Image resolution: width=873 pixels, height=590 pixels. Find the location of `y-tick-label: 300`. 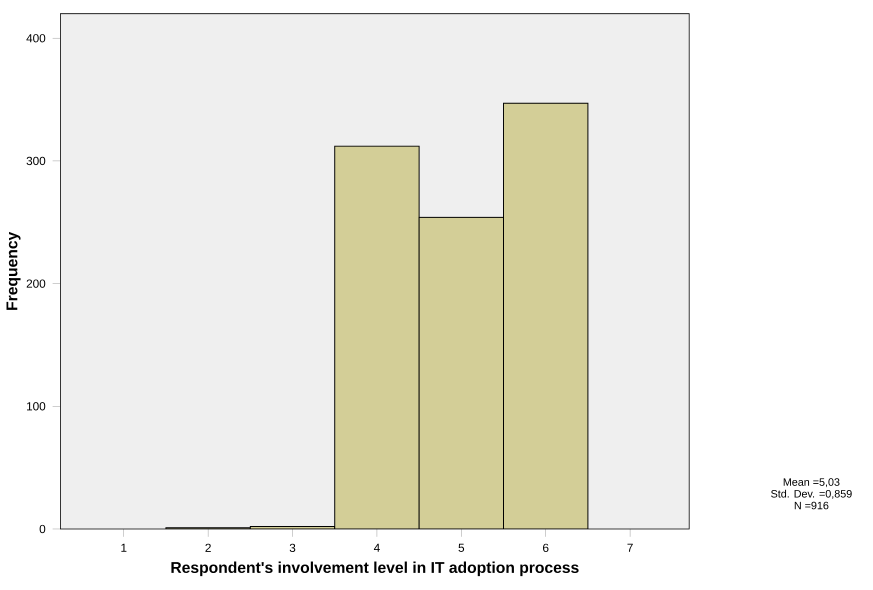

y-tick-label: 300 is located at coordinates (36, 161).